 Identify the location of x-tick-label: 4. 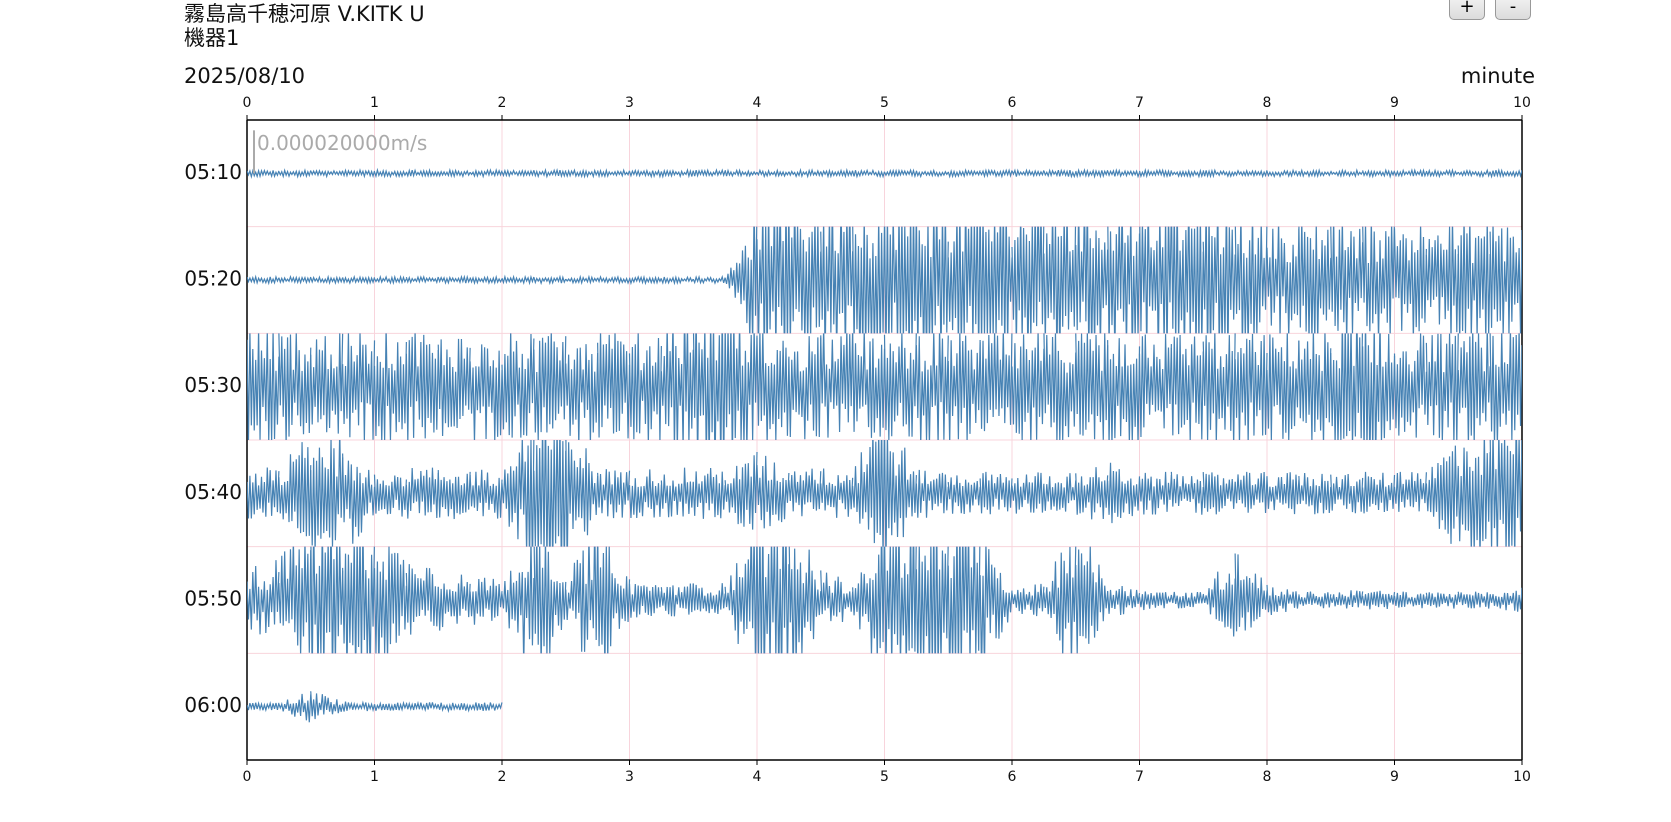
(757, 777).